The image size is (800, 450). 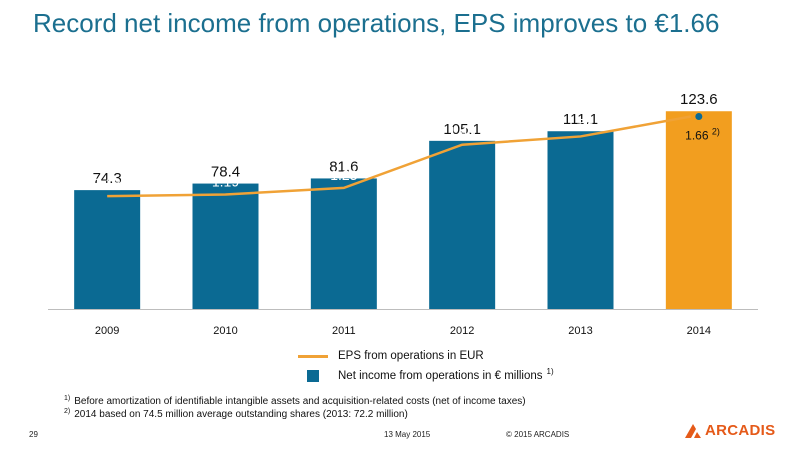 What do you see at coordinates (411, 356) in the screenshot?
I see `legend-eps-label: EPS from operations in EUR` at bounding box center [411, 356].